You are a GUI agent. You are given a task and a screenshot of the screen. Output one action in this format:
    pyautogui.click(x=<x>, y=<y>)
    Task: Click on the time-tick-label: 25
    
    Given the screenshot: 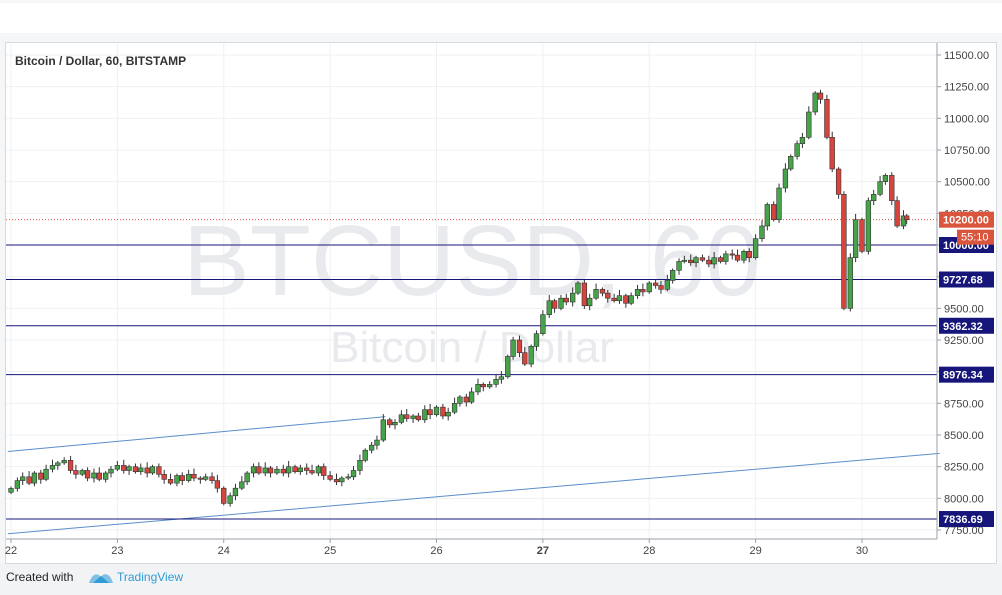 What is the action you would take?
    pyautogui.click(x=330, y=551)
    